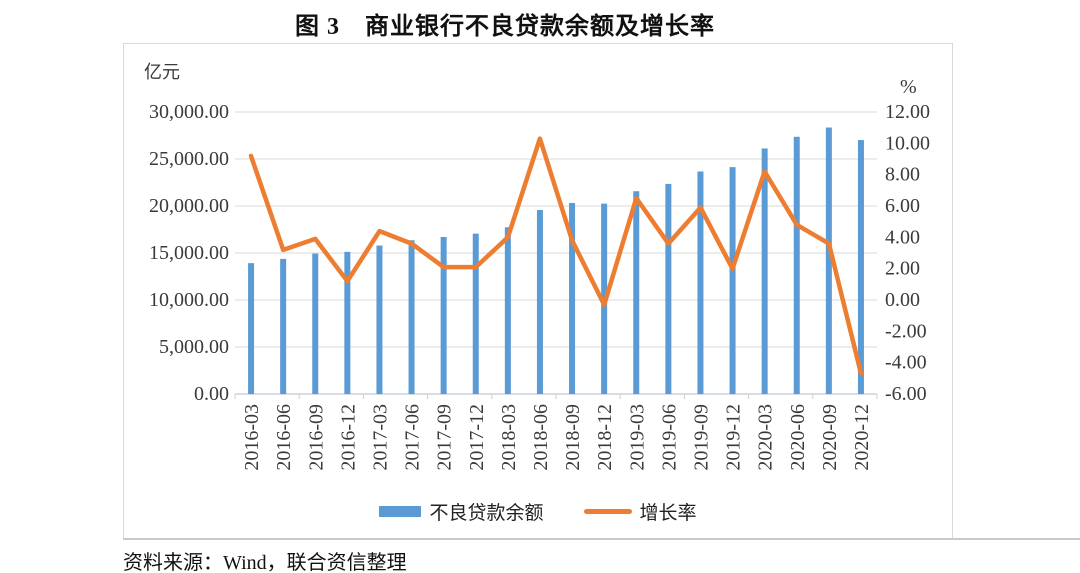 The width and height of the screenshot is (1080, 573). What do you see at coordinates (601, 539) in the screenshot?
I see `table-rule` at bounding box center [601, 539].